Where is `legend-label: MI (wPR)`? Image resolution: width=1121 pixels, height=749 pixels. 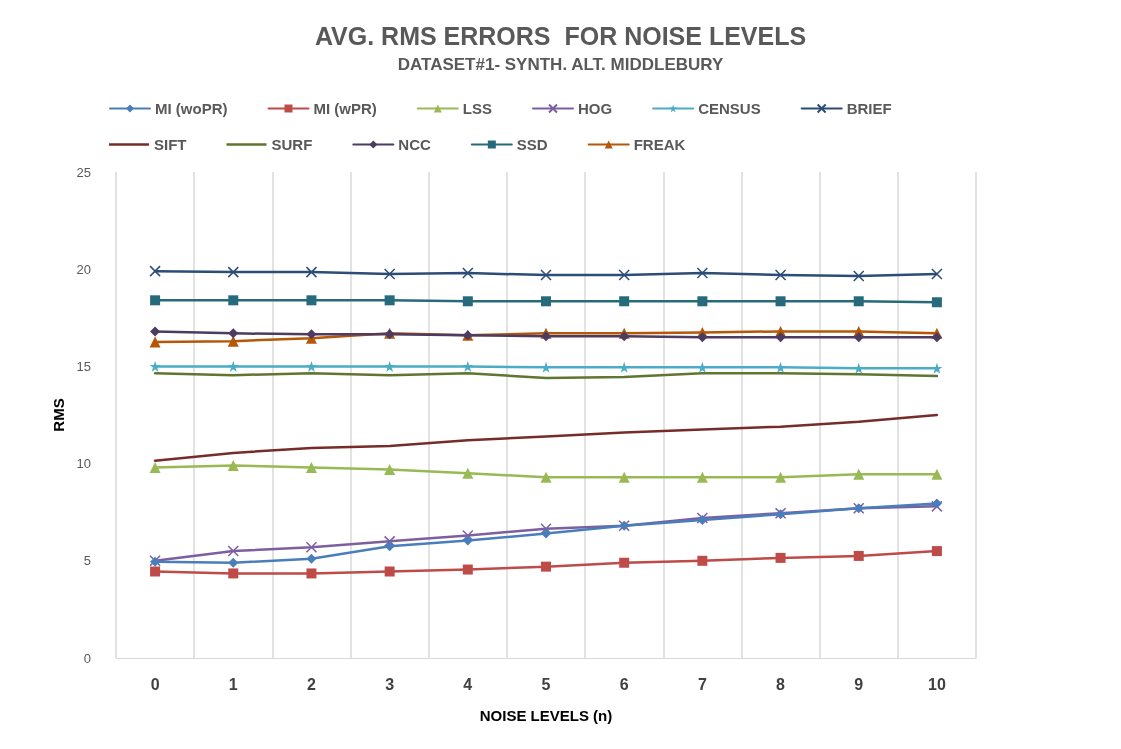
legend-label: MI (wPR) is located at coordinates (345, 108).